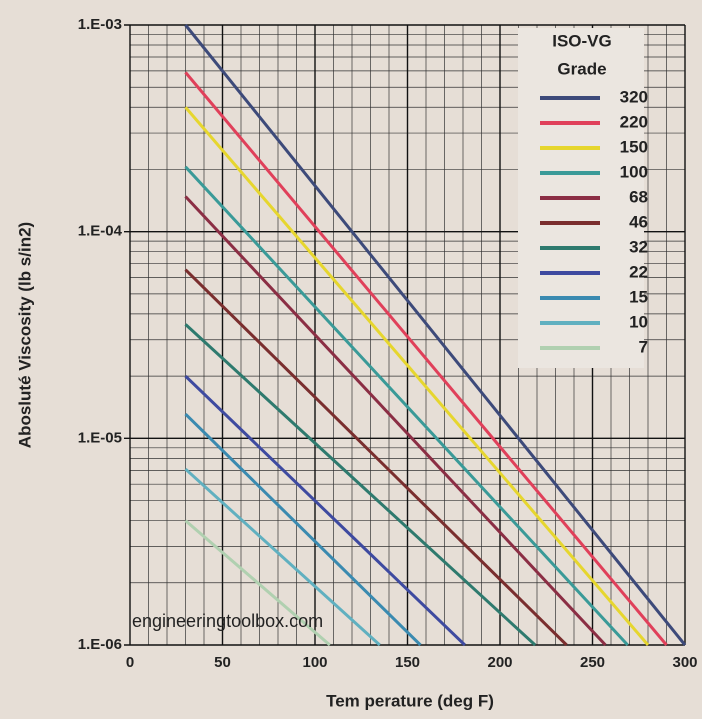 The height and width of the screenshot is (719, 702). Describe the element at coordinates (581, 68) in the screenshot. I see `legend-title: Grade` at that location.